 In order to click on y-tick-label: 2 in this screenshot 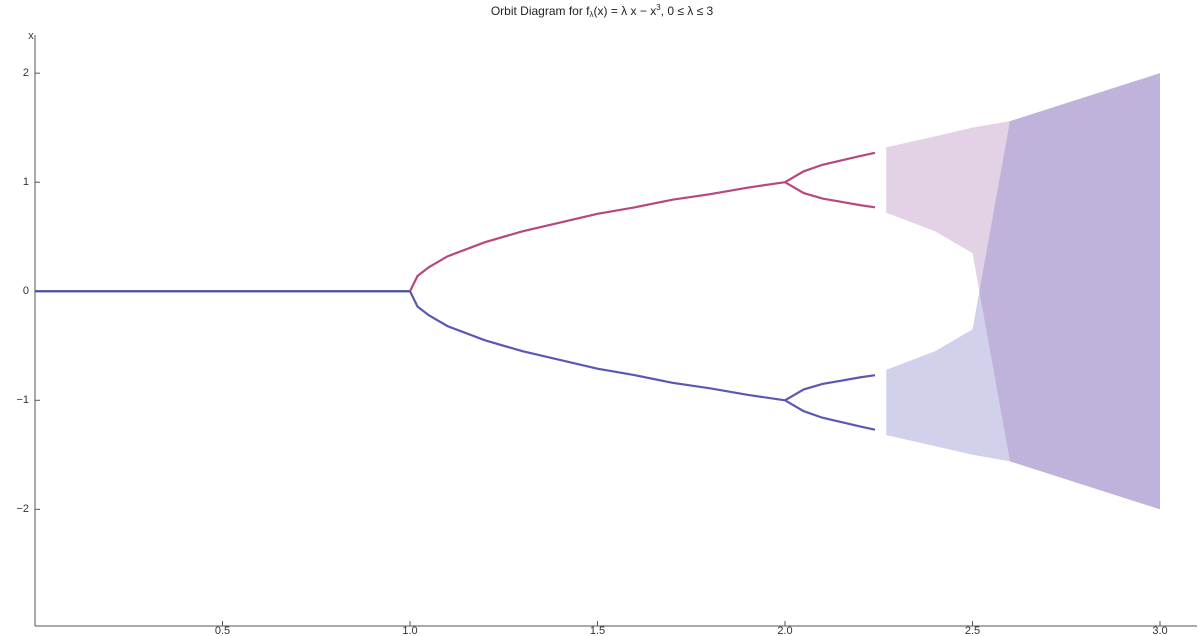, I will do `click(26, 73)`.